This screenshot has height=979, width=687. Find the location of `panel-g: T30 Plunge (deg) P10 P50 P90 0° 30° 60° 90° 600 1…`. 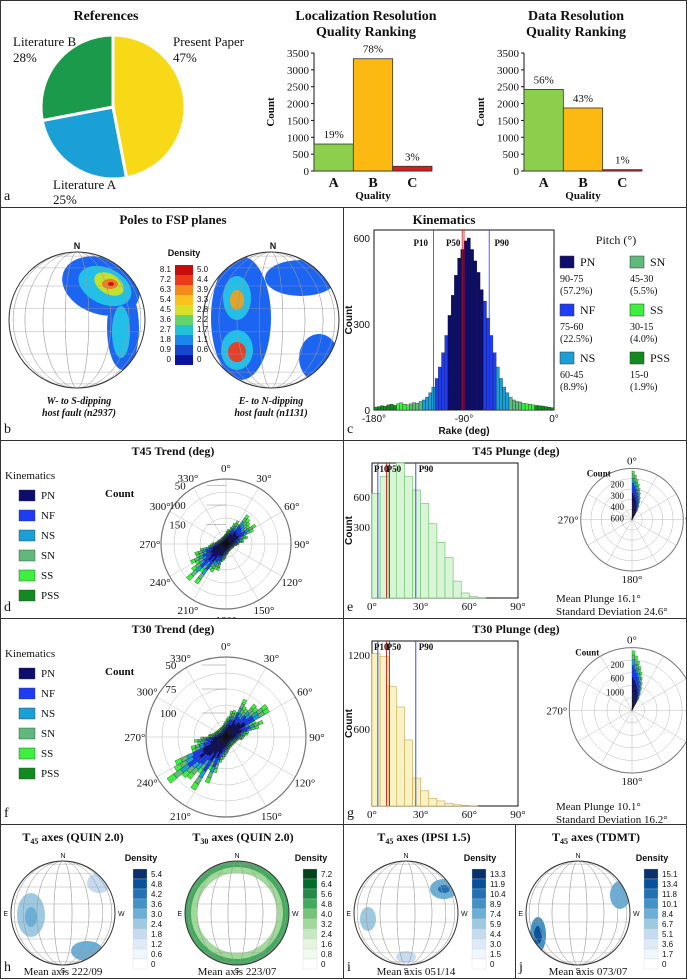

panel-g: T30 Plunge (deg) P10 P50 P90 0° 30° 60° 90° 600 1… is located at coordinates (515, 721).